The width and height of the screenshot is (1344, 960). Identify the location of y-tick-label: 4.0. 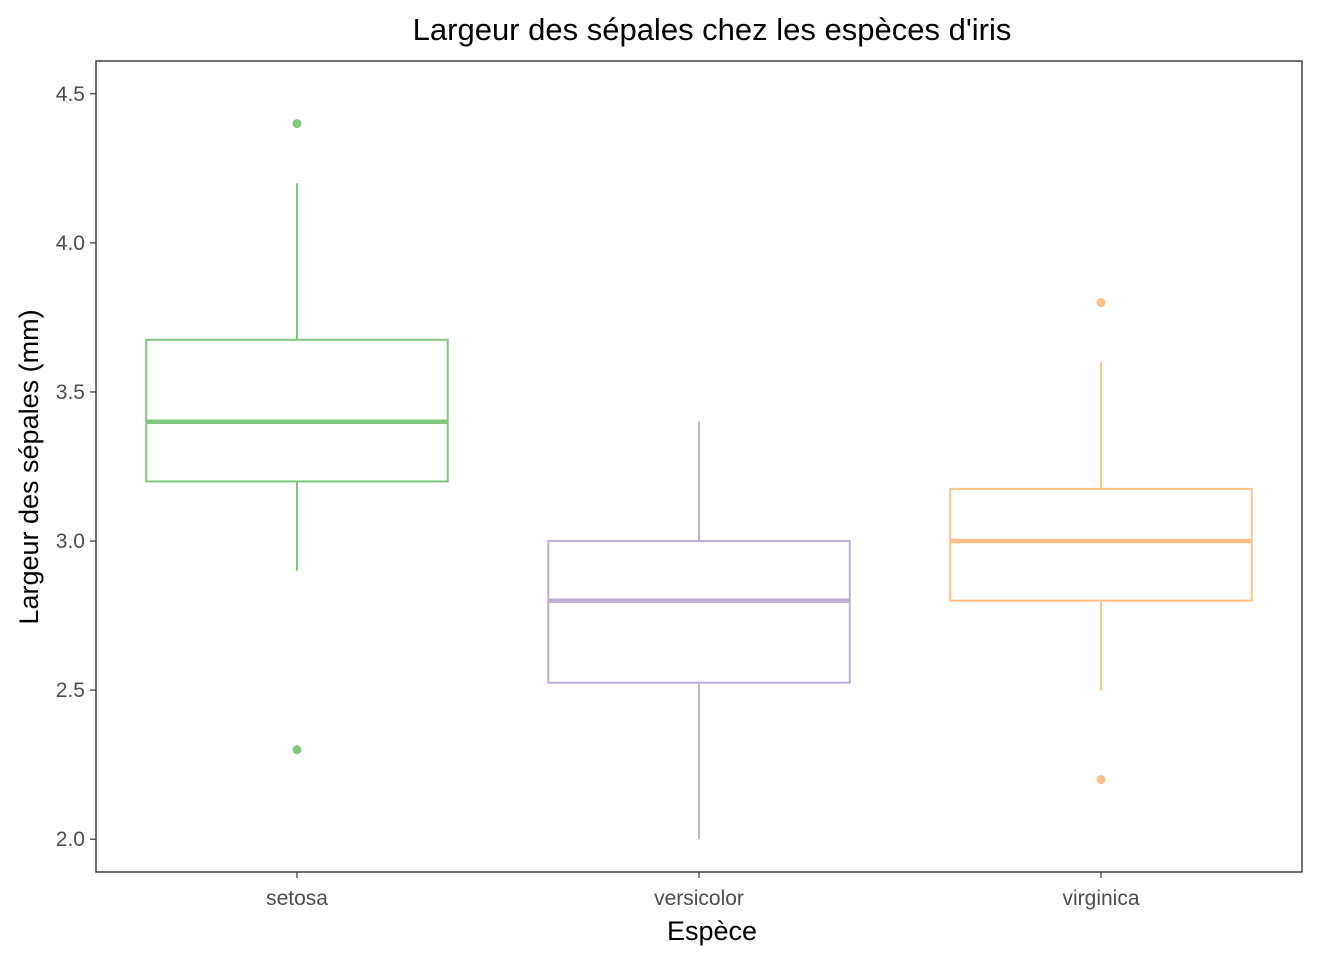
(70, 243).